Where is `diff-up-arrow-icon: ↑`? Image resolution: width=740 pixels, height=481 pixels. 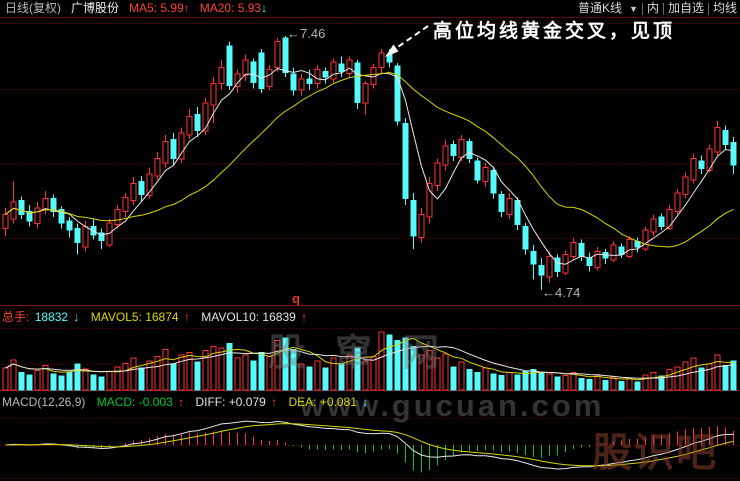 diff-up-arrow-icon: ↑ is located at coordinates (274, 402).